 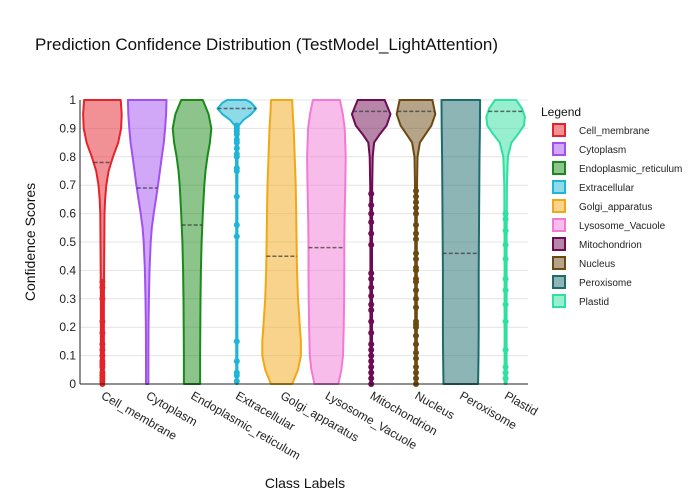 I want to click on y-tick-label: 0.9, so click(x=67, y=128).